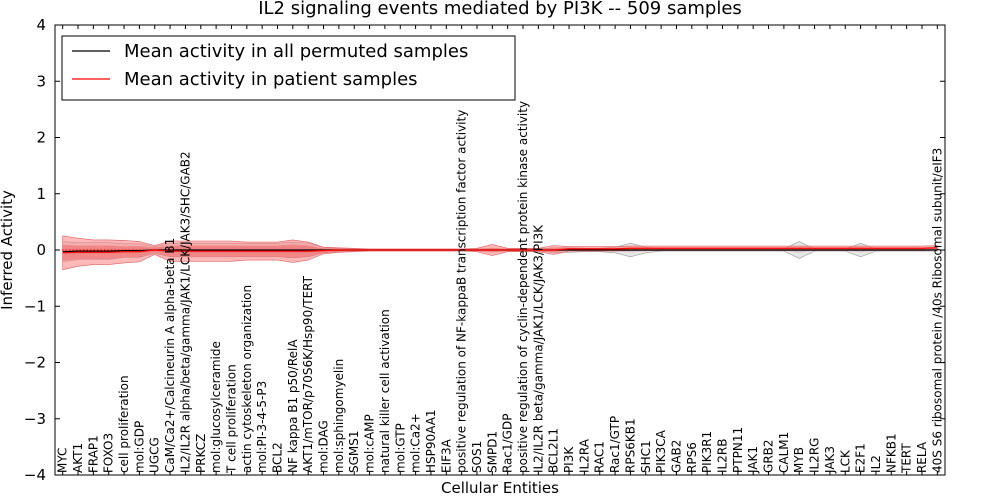 The image size is (1000, 500). I want to click on x-category-label: natural killer cell activation, so click(385, 391).